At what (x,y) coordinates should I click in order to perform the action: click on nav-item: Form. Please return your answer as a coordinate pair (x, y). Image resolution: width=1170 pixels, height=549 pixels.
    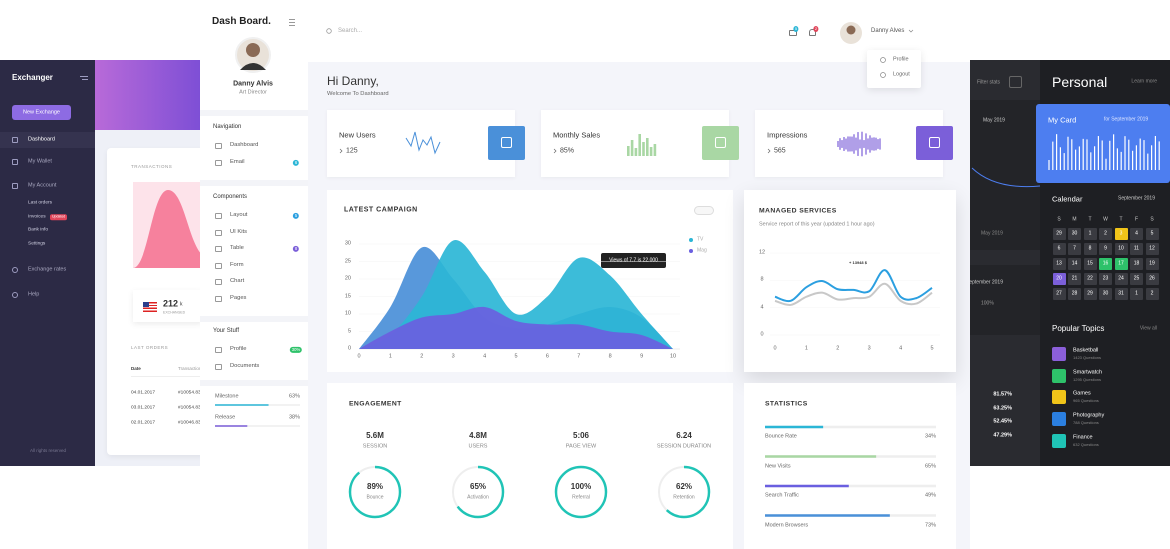
    Looking at the image, I should click on (237, 264).